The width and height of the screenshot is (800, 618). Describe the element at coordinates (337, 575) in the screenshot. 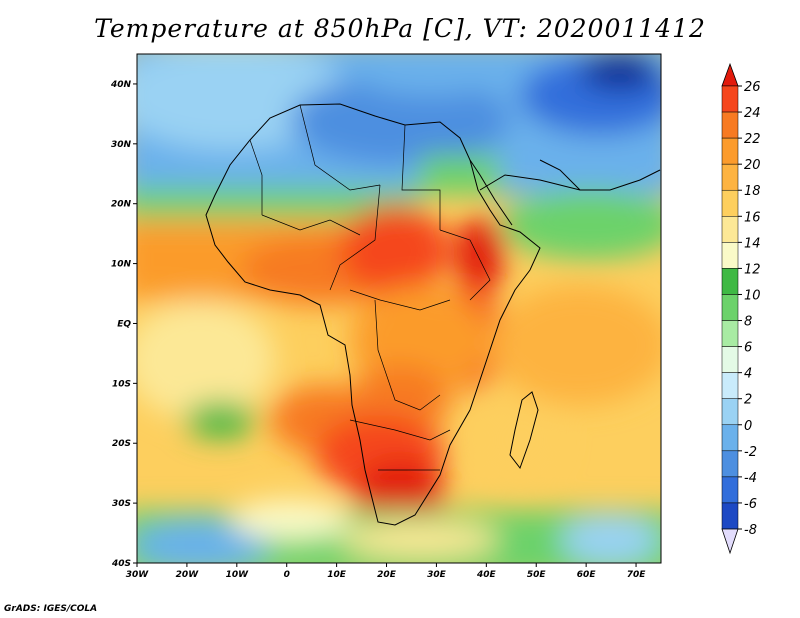

I see `lon-tick-label: 10E` at that location.